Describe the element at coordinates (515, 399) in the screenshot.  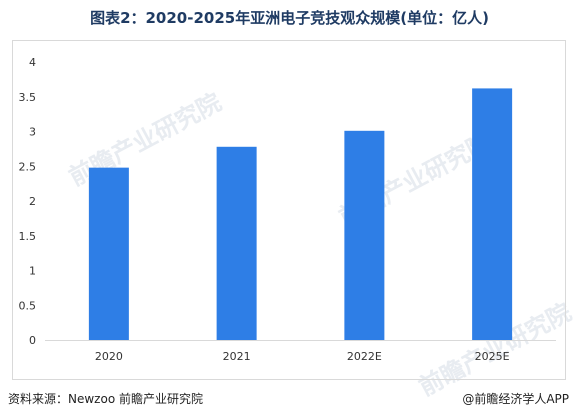
I see `brand-credit: @前瞻经济学人APP` at that location.